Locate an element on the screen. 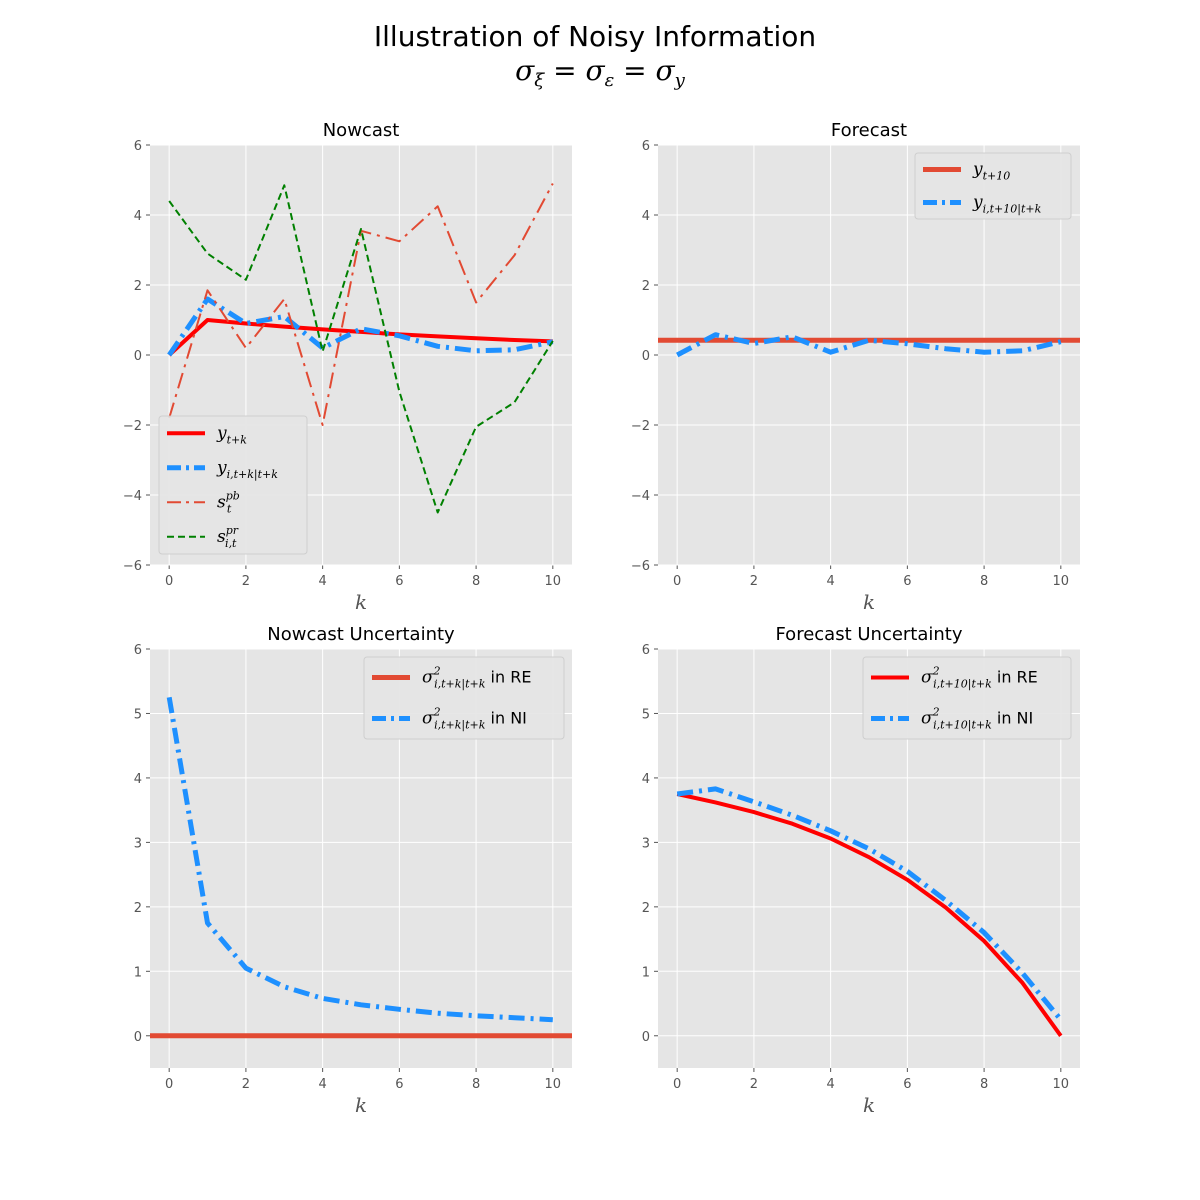 This screenshot has height=1200, width=1200. legend-label-3-symbol: s is located at coordinates (221, 502).